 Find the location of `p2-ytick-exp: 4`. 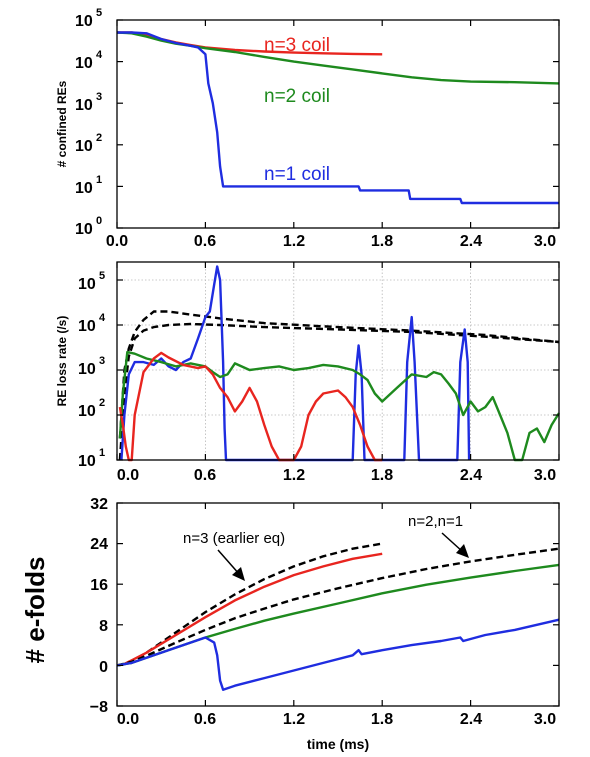

p2-ytick-exp: 4 is located at coordinates (102, 318).